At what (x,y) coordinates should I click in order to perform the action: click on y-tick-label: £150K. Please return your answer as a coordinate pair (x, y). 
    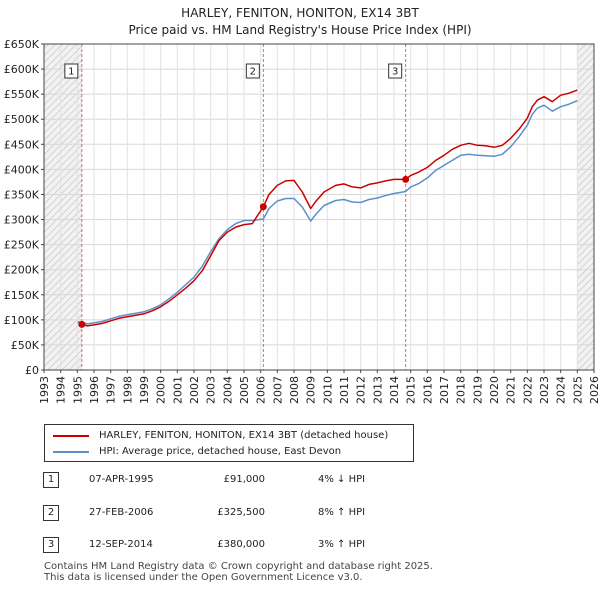
    Looking at the image, I should click on (22, 295).